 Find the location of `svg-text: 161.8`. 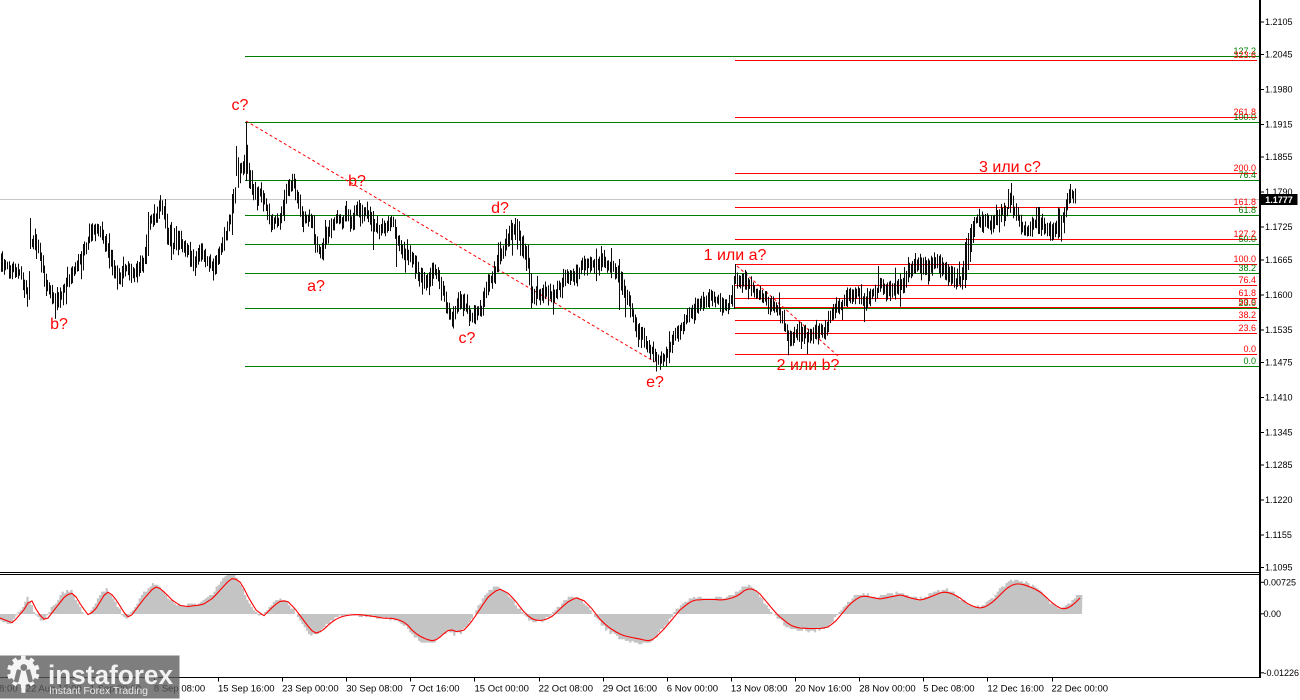

svg-text: 161.8 is located at coordinates (1244, 202).